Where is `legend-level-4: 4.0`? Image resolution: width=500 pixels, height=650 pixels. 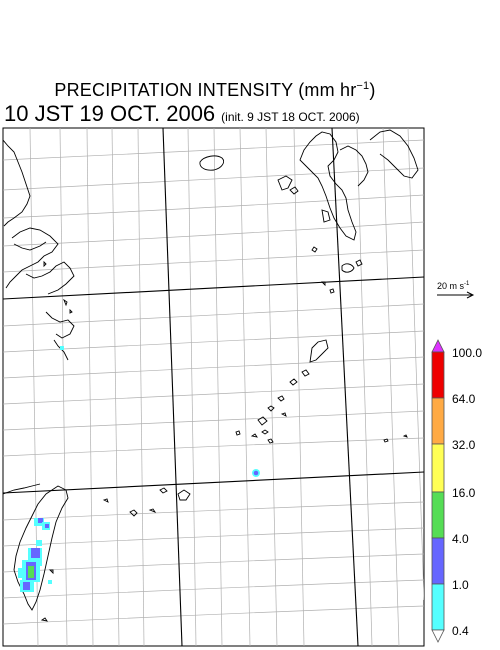
legend-level-4: 4.0 is located at coordinates (460, 539).